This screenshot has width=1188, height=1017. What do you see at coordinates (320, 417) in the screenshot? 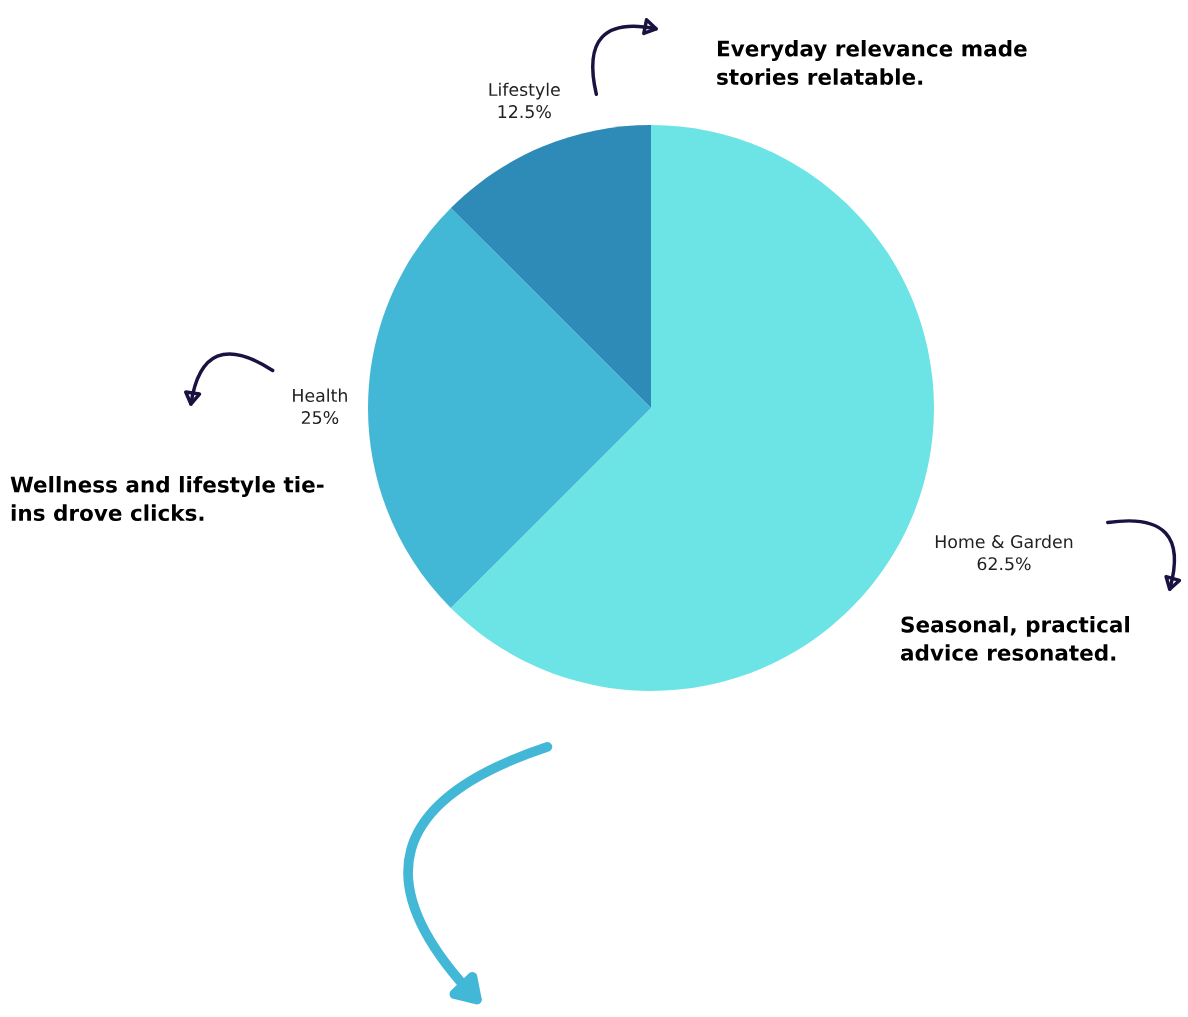
I see `data-label: 25%` at bounding box center [320, 417].